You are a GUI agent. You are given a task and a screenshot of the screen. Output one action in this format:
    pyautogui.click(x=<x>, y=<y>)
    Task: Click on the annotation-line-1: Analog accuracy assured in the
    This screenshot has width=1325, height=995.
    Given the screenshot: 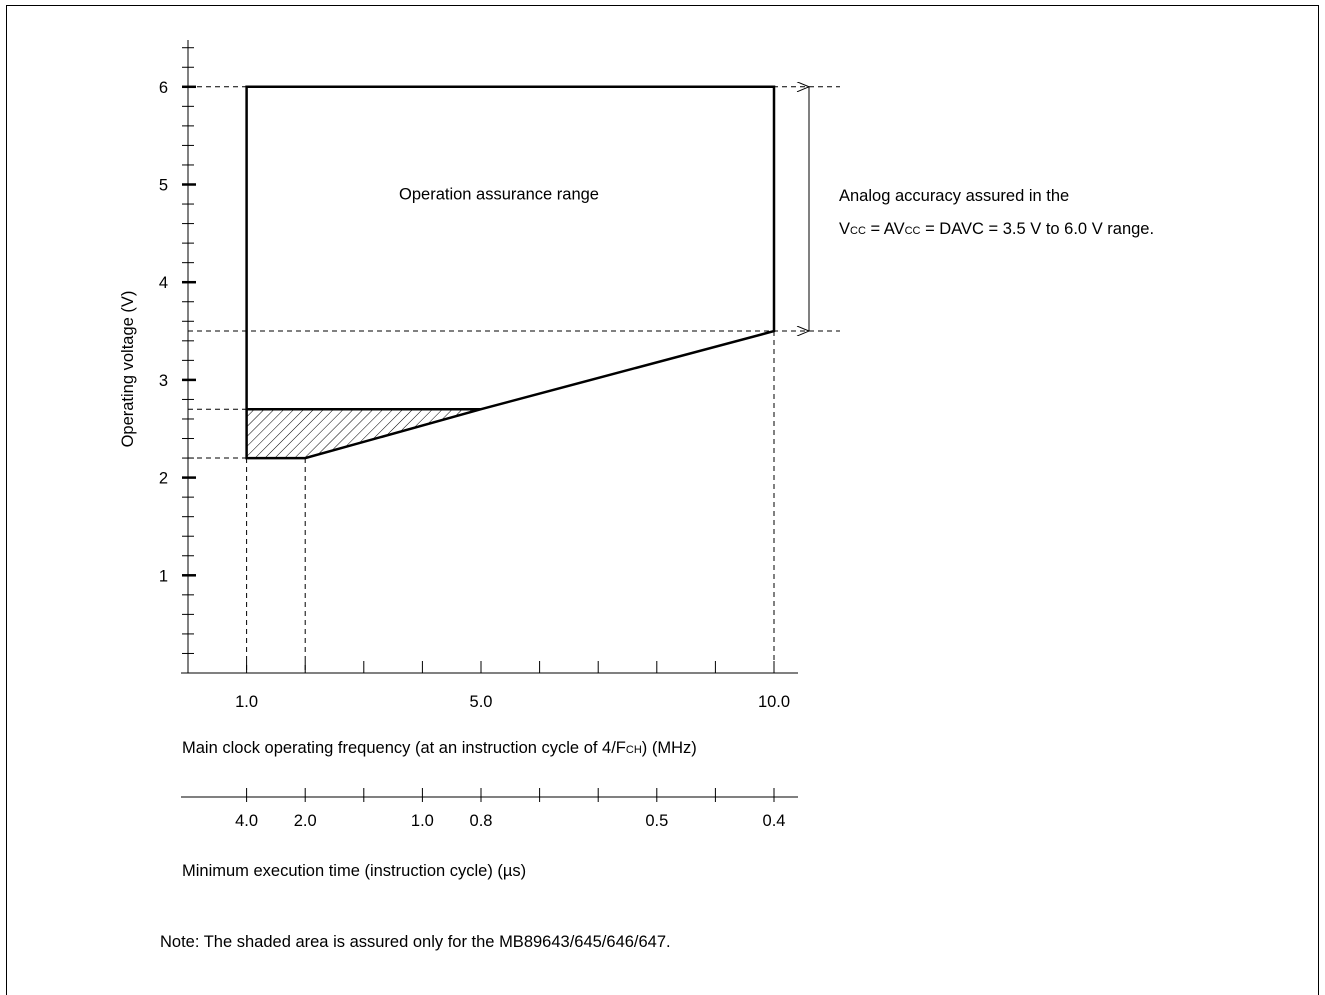 What is the action you would take?
    pyautogui.click(x=954, y=196)
    